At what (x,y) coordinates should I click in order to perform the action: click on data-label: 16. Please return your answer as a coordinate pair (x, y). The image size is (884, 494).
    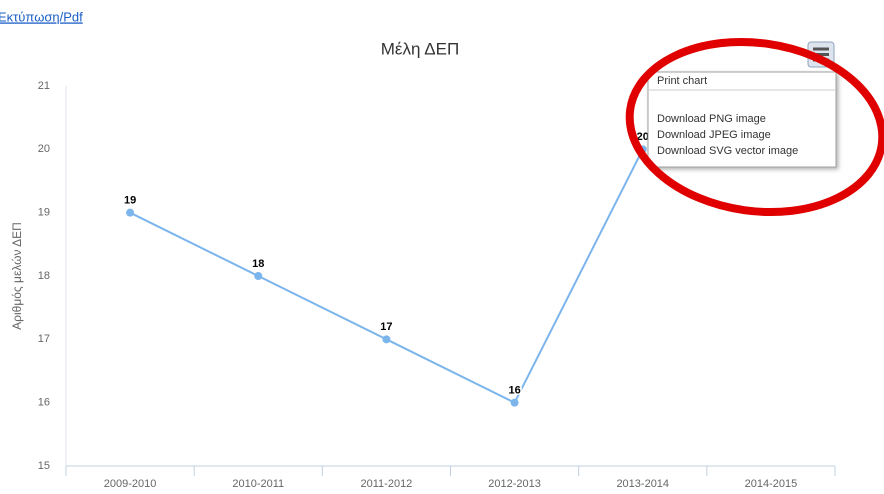
    Looking at the image, I should click on (514, 391).